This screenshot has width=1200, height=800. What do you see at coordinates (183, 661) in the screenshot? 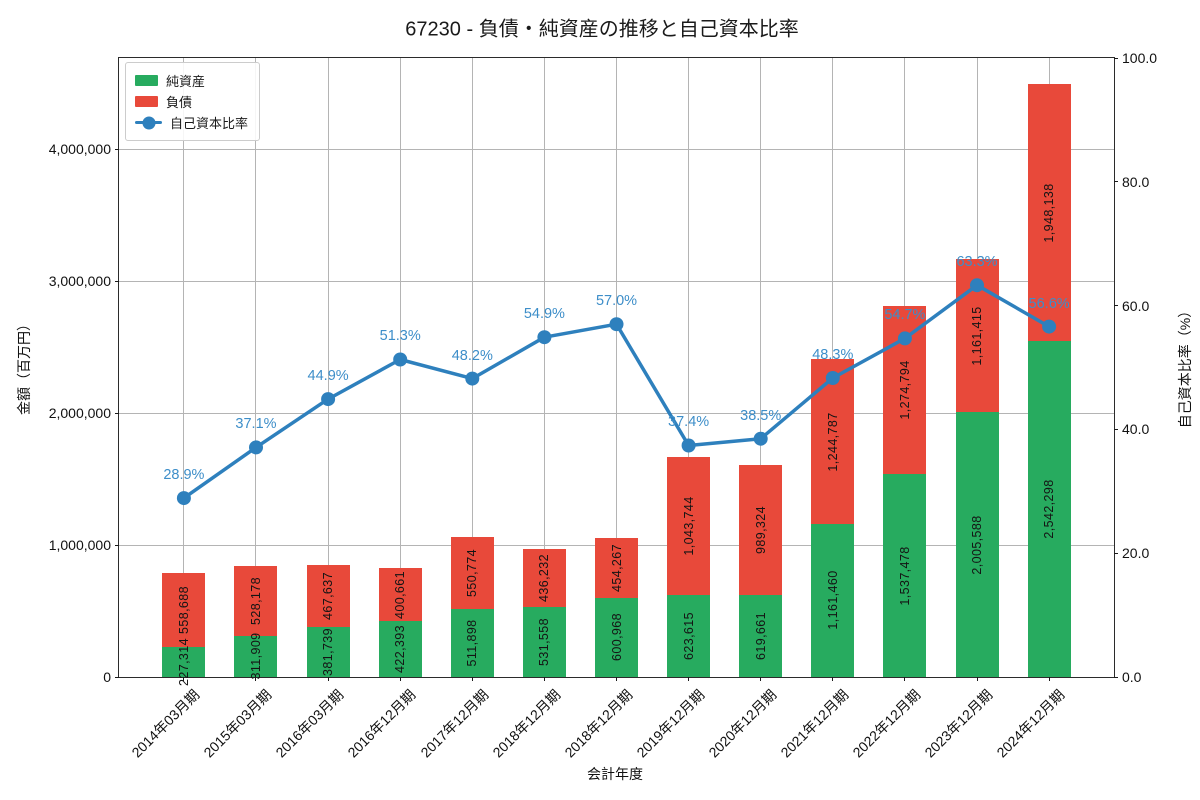
I see `net-assets-value-label: 227,314` at bounding box center [183, 661].